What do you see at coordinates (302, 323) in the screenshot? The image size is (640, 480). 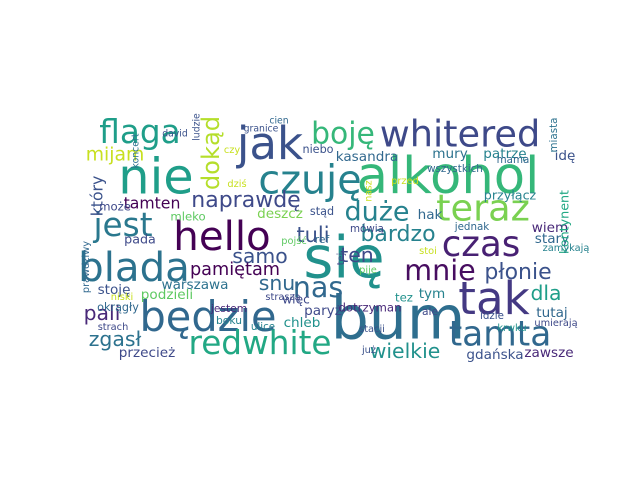 I see `word-chleb: chleb` at bounding box center [302, 323].